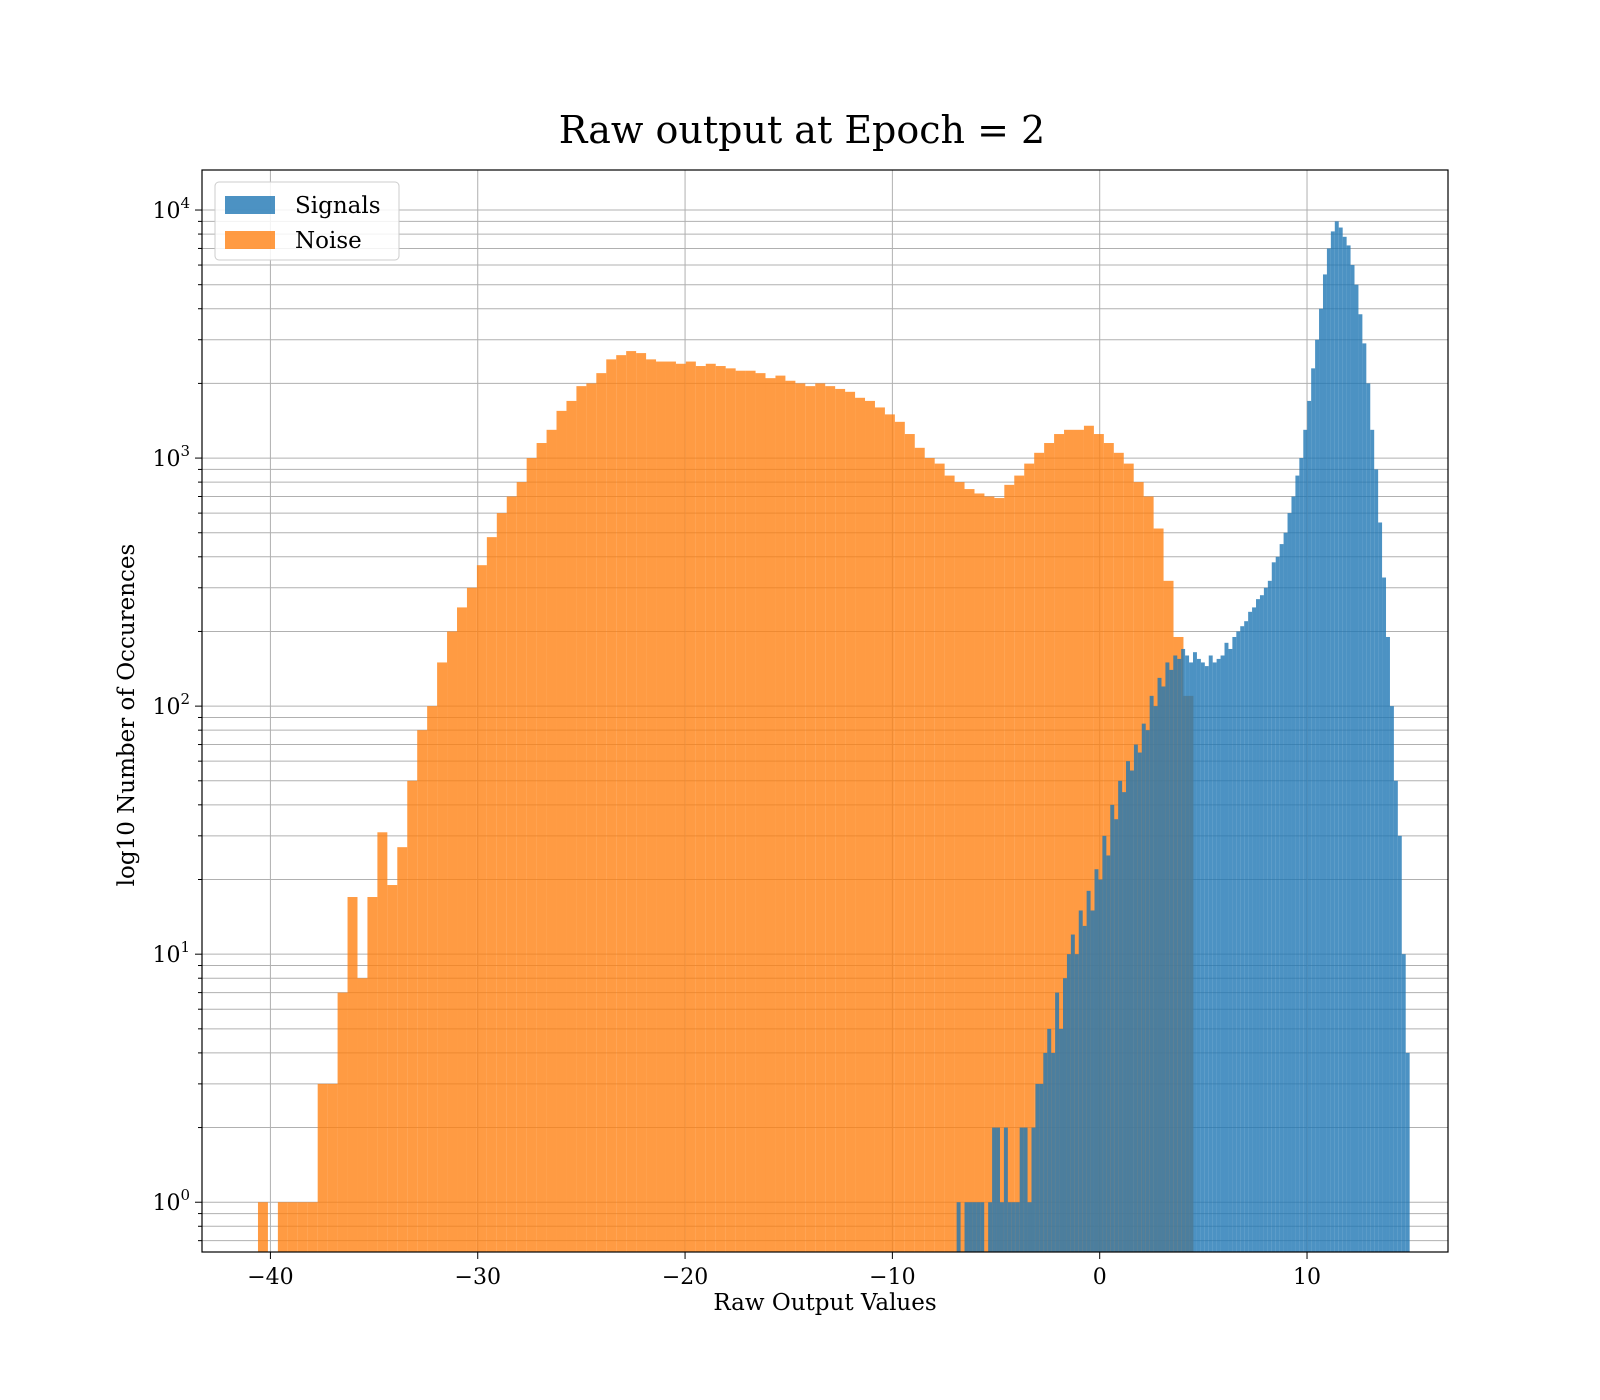 The image size is (1600, 1400). What do you see at coordinates (250, 205) in the screenshot?
I see `legend-swatch-signals` at bounding box center [250, 205].